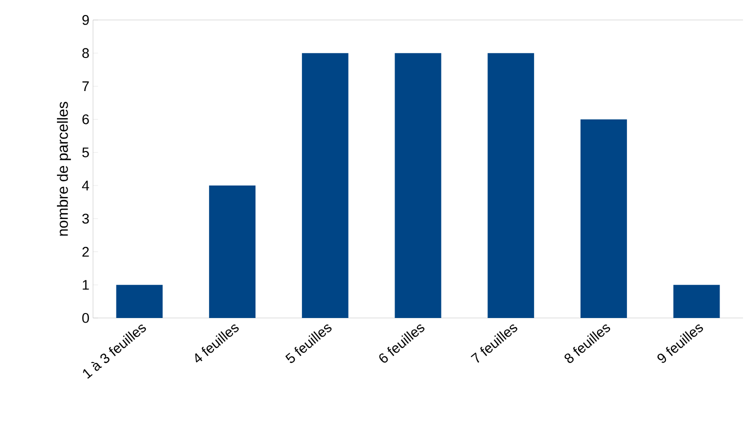 The width and height of the screenshot is (744, 441). I want to click on y-tick-label: 1, so click(85, 285).